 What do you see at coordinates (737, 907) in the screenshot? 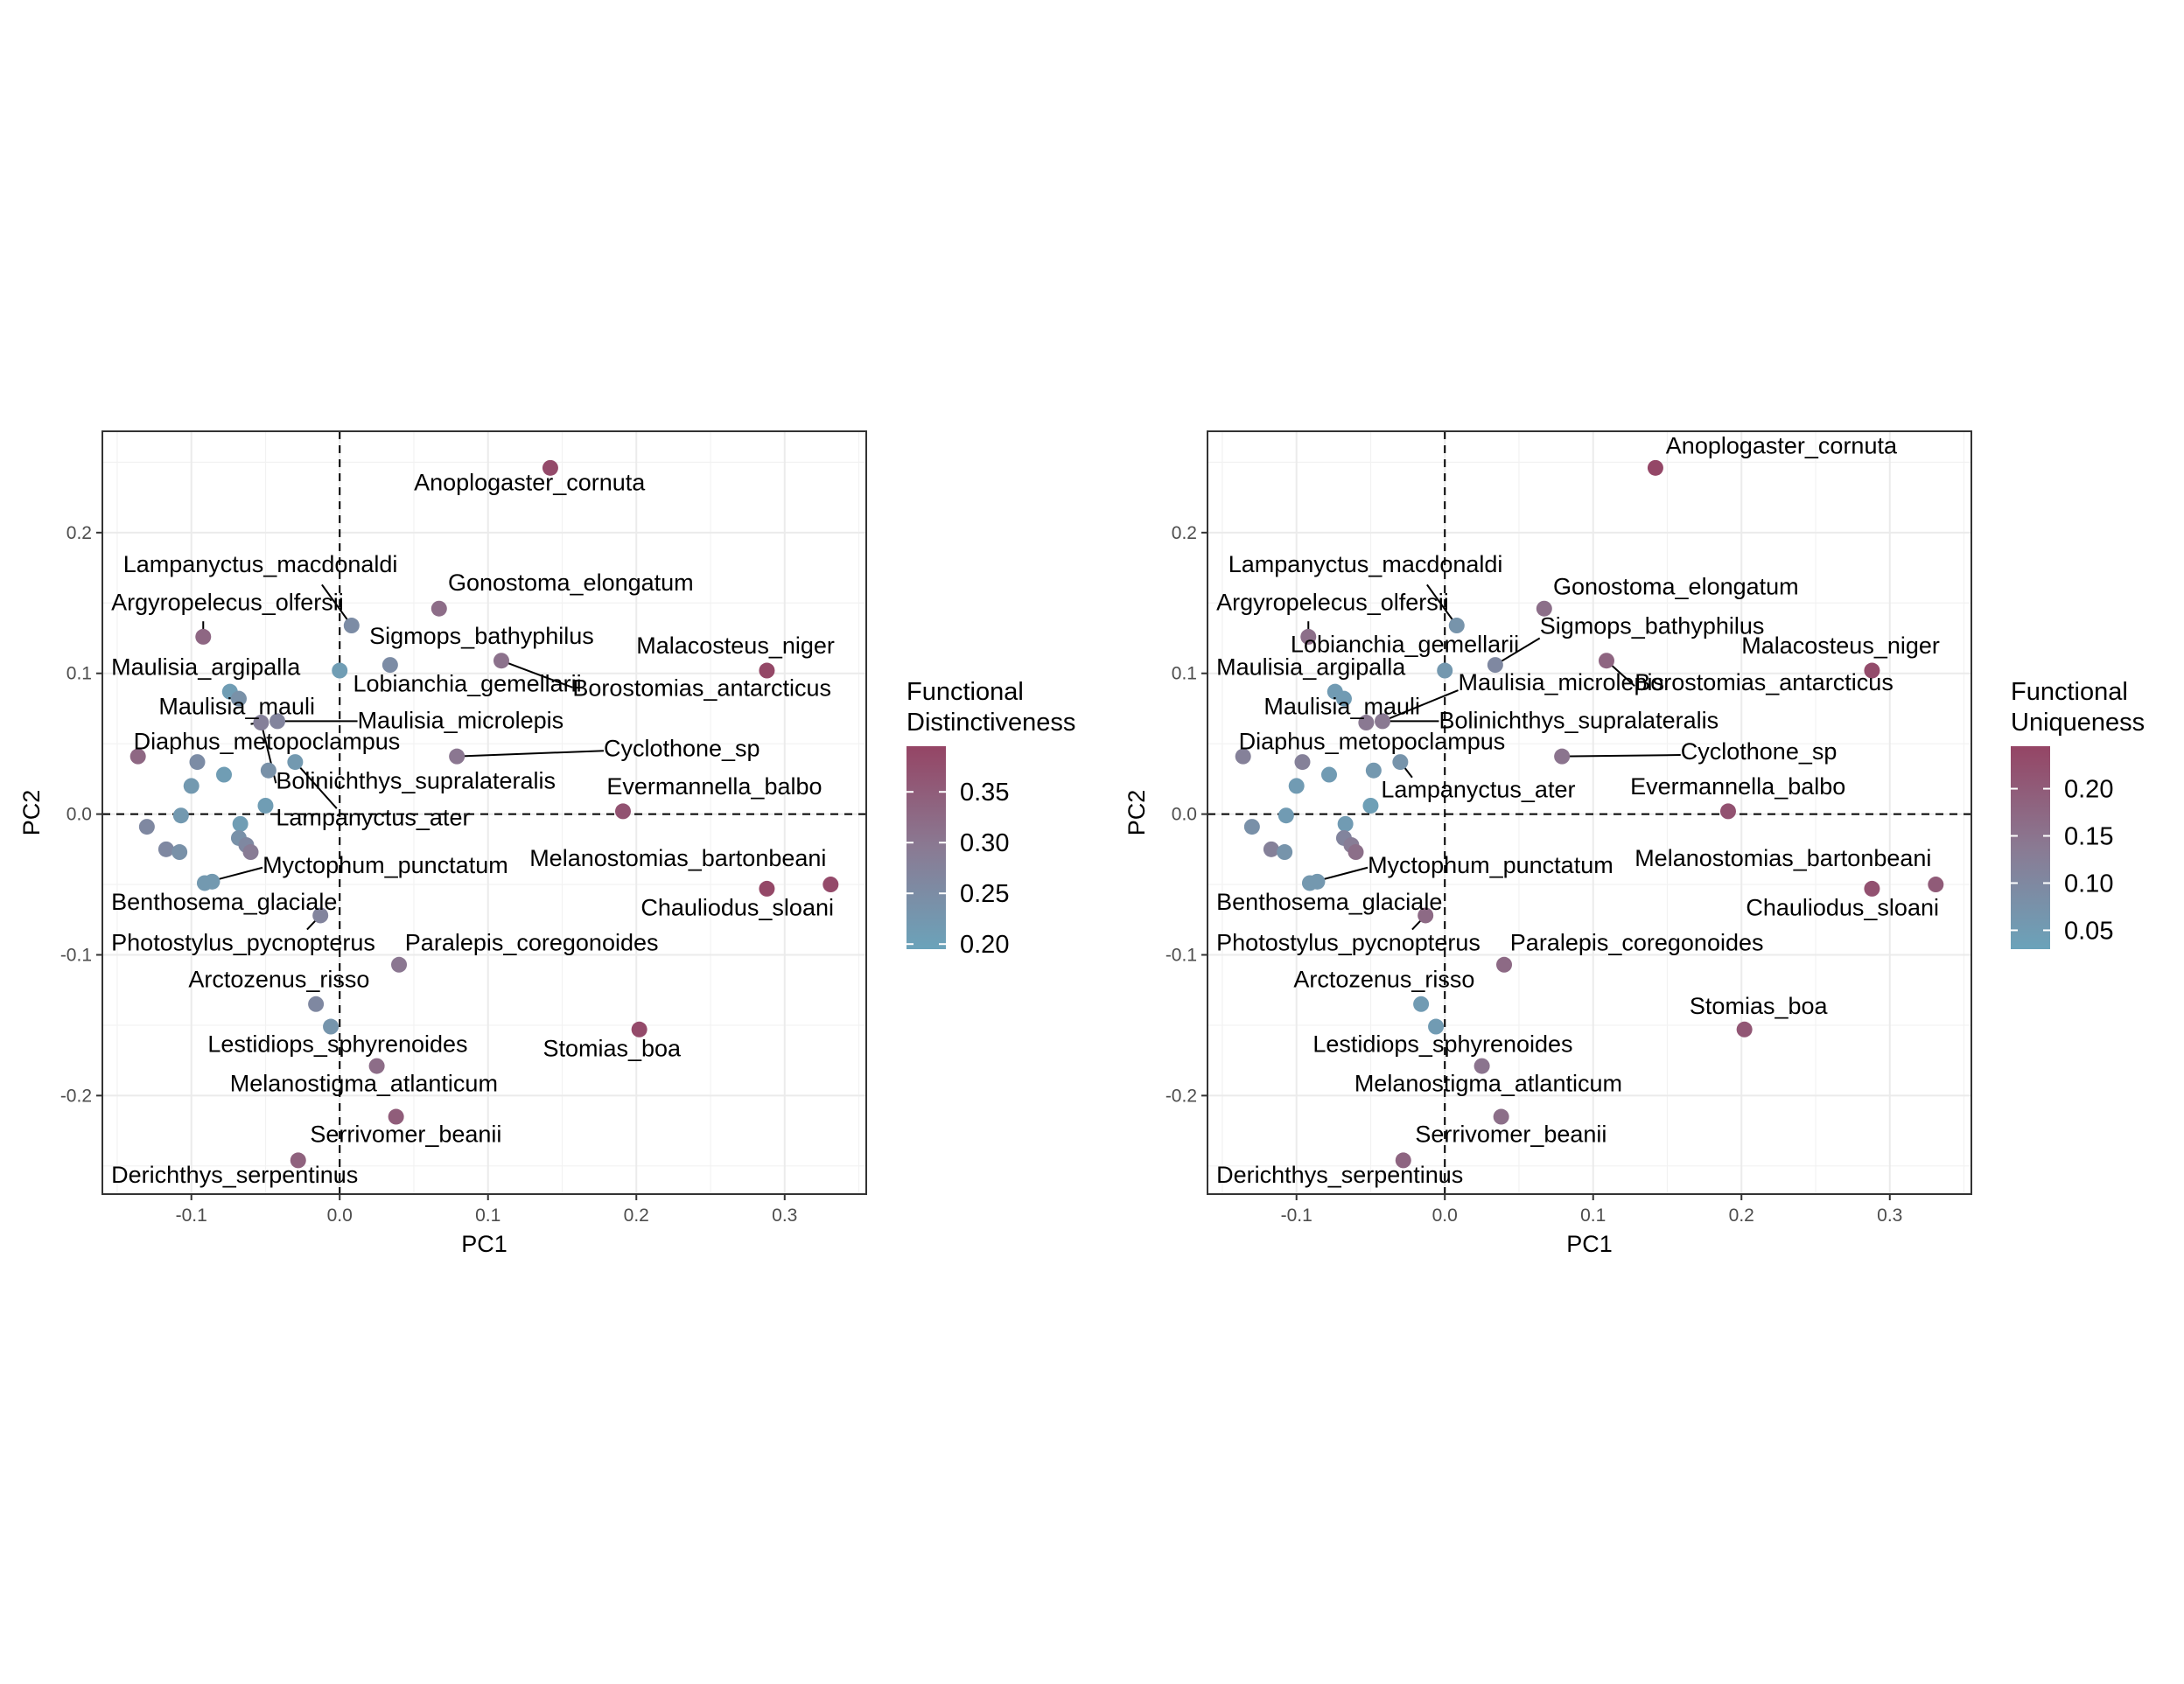
I see `point-label: Chauliodus_sloani` at bounding box center [737, 907].